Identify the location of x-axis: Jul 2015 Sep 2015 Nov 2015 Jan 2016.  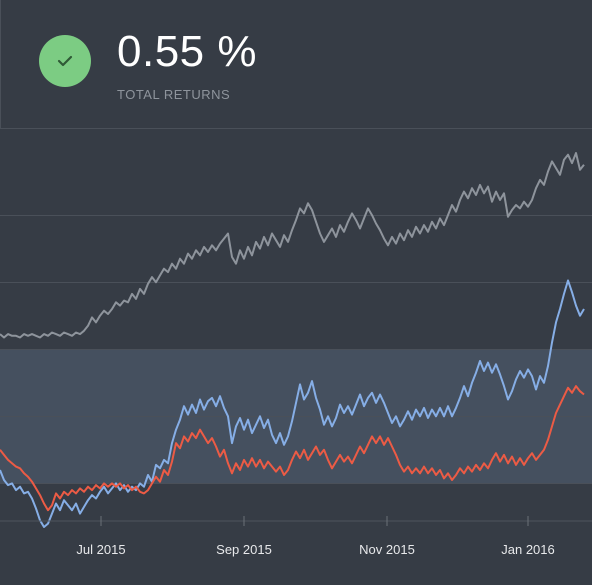
(296, 536).